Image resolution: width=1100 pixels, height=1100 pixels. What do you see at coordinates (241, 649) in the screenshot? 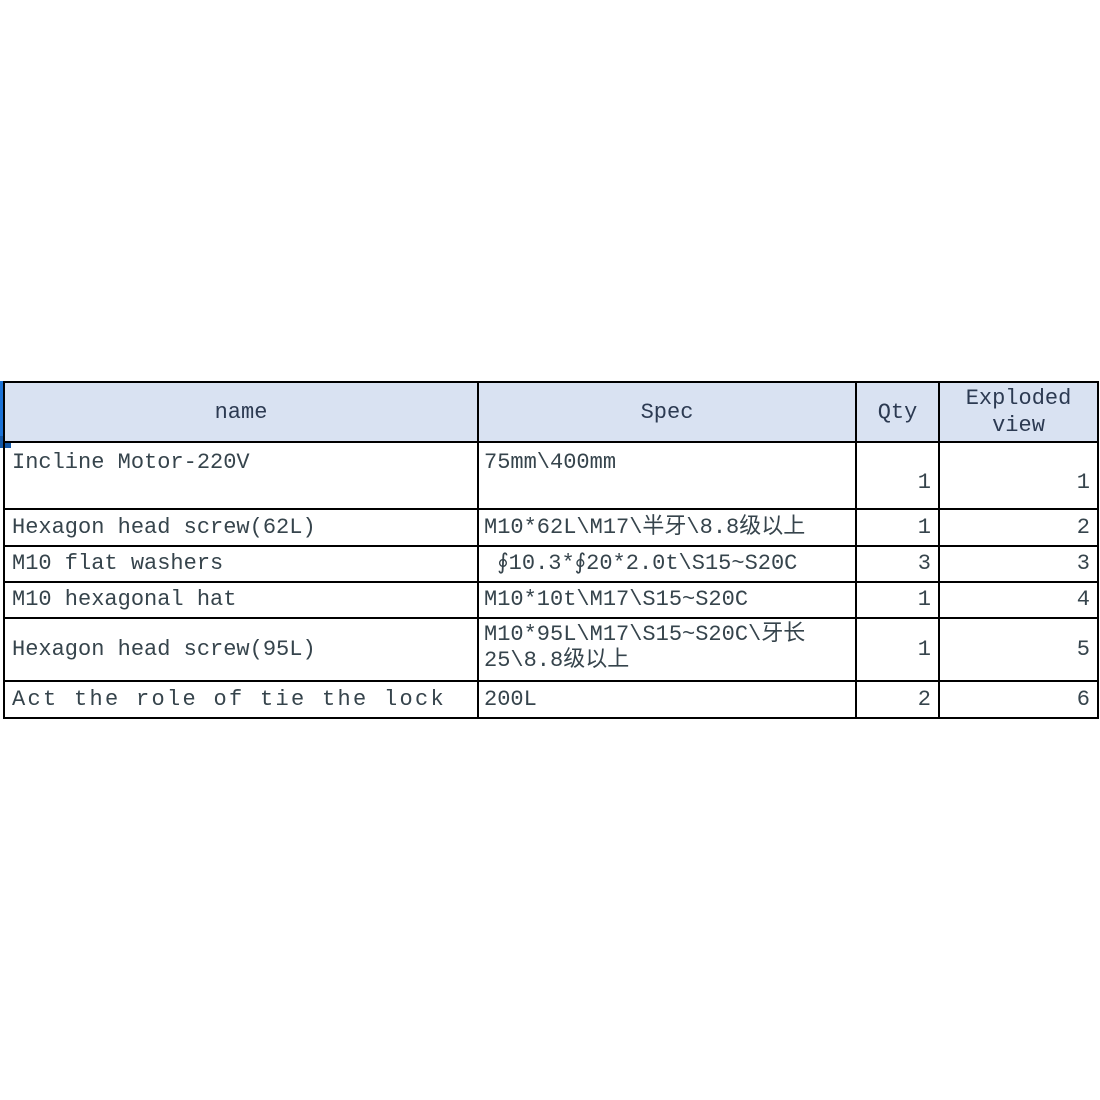
I see `name-cell: Hexagon head screw(95L)` at bounding box center [241, 649].